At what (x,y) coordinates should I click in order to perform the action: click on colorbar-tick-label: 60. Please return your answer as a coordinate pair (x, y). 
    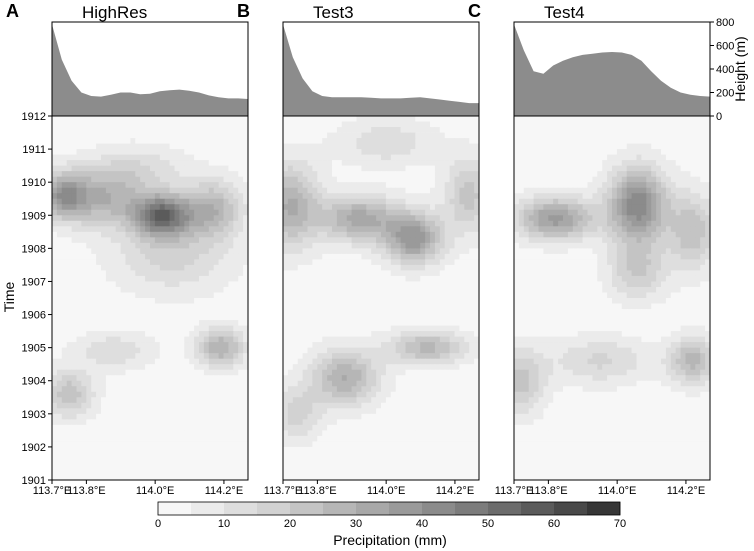
    Looking at the image, I should click on (554, 524).